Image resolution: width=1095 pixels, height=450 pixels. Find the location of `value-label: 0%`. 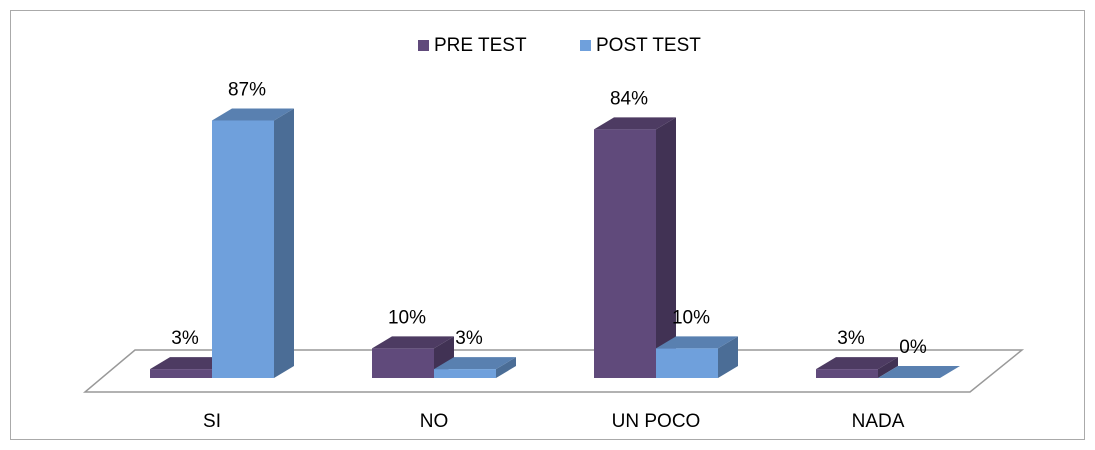

value-label: 0% is located at coordinates (913, 347).